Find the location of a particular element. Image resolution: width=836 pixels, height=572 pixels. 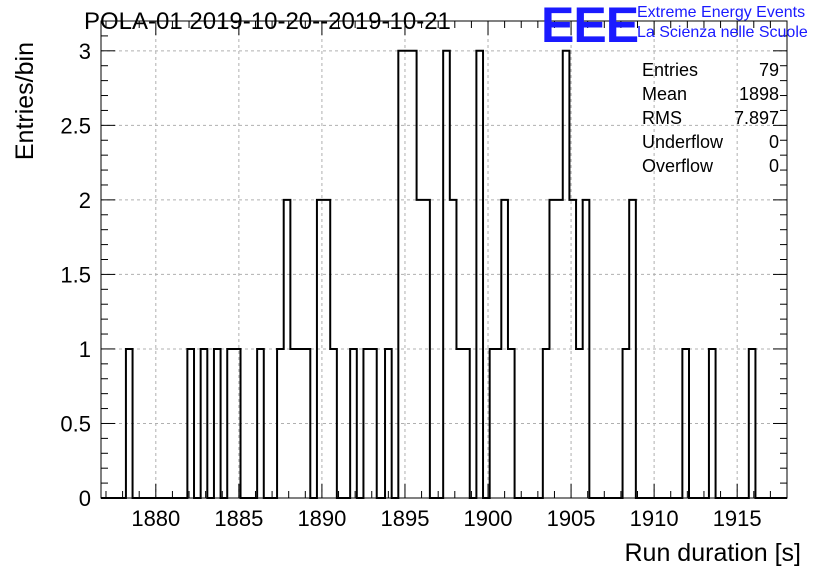

stat-value: 79 is located at coordinates (768, 70).